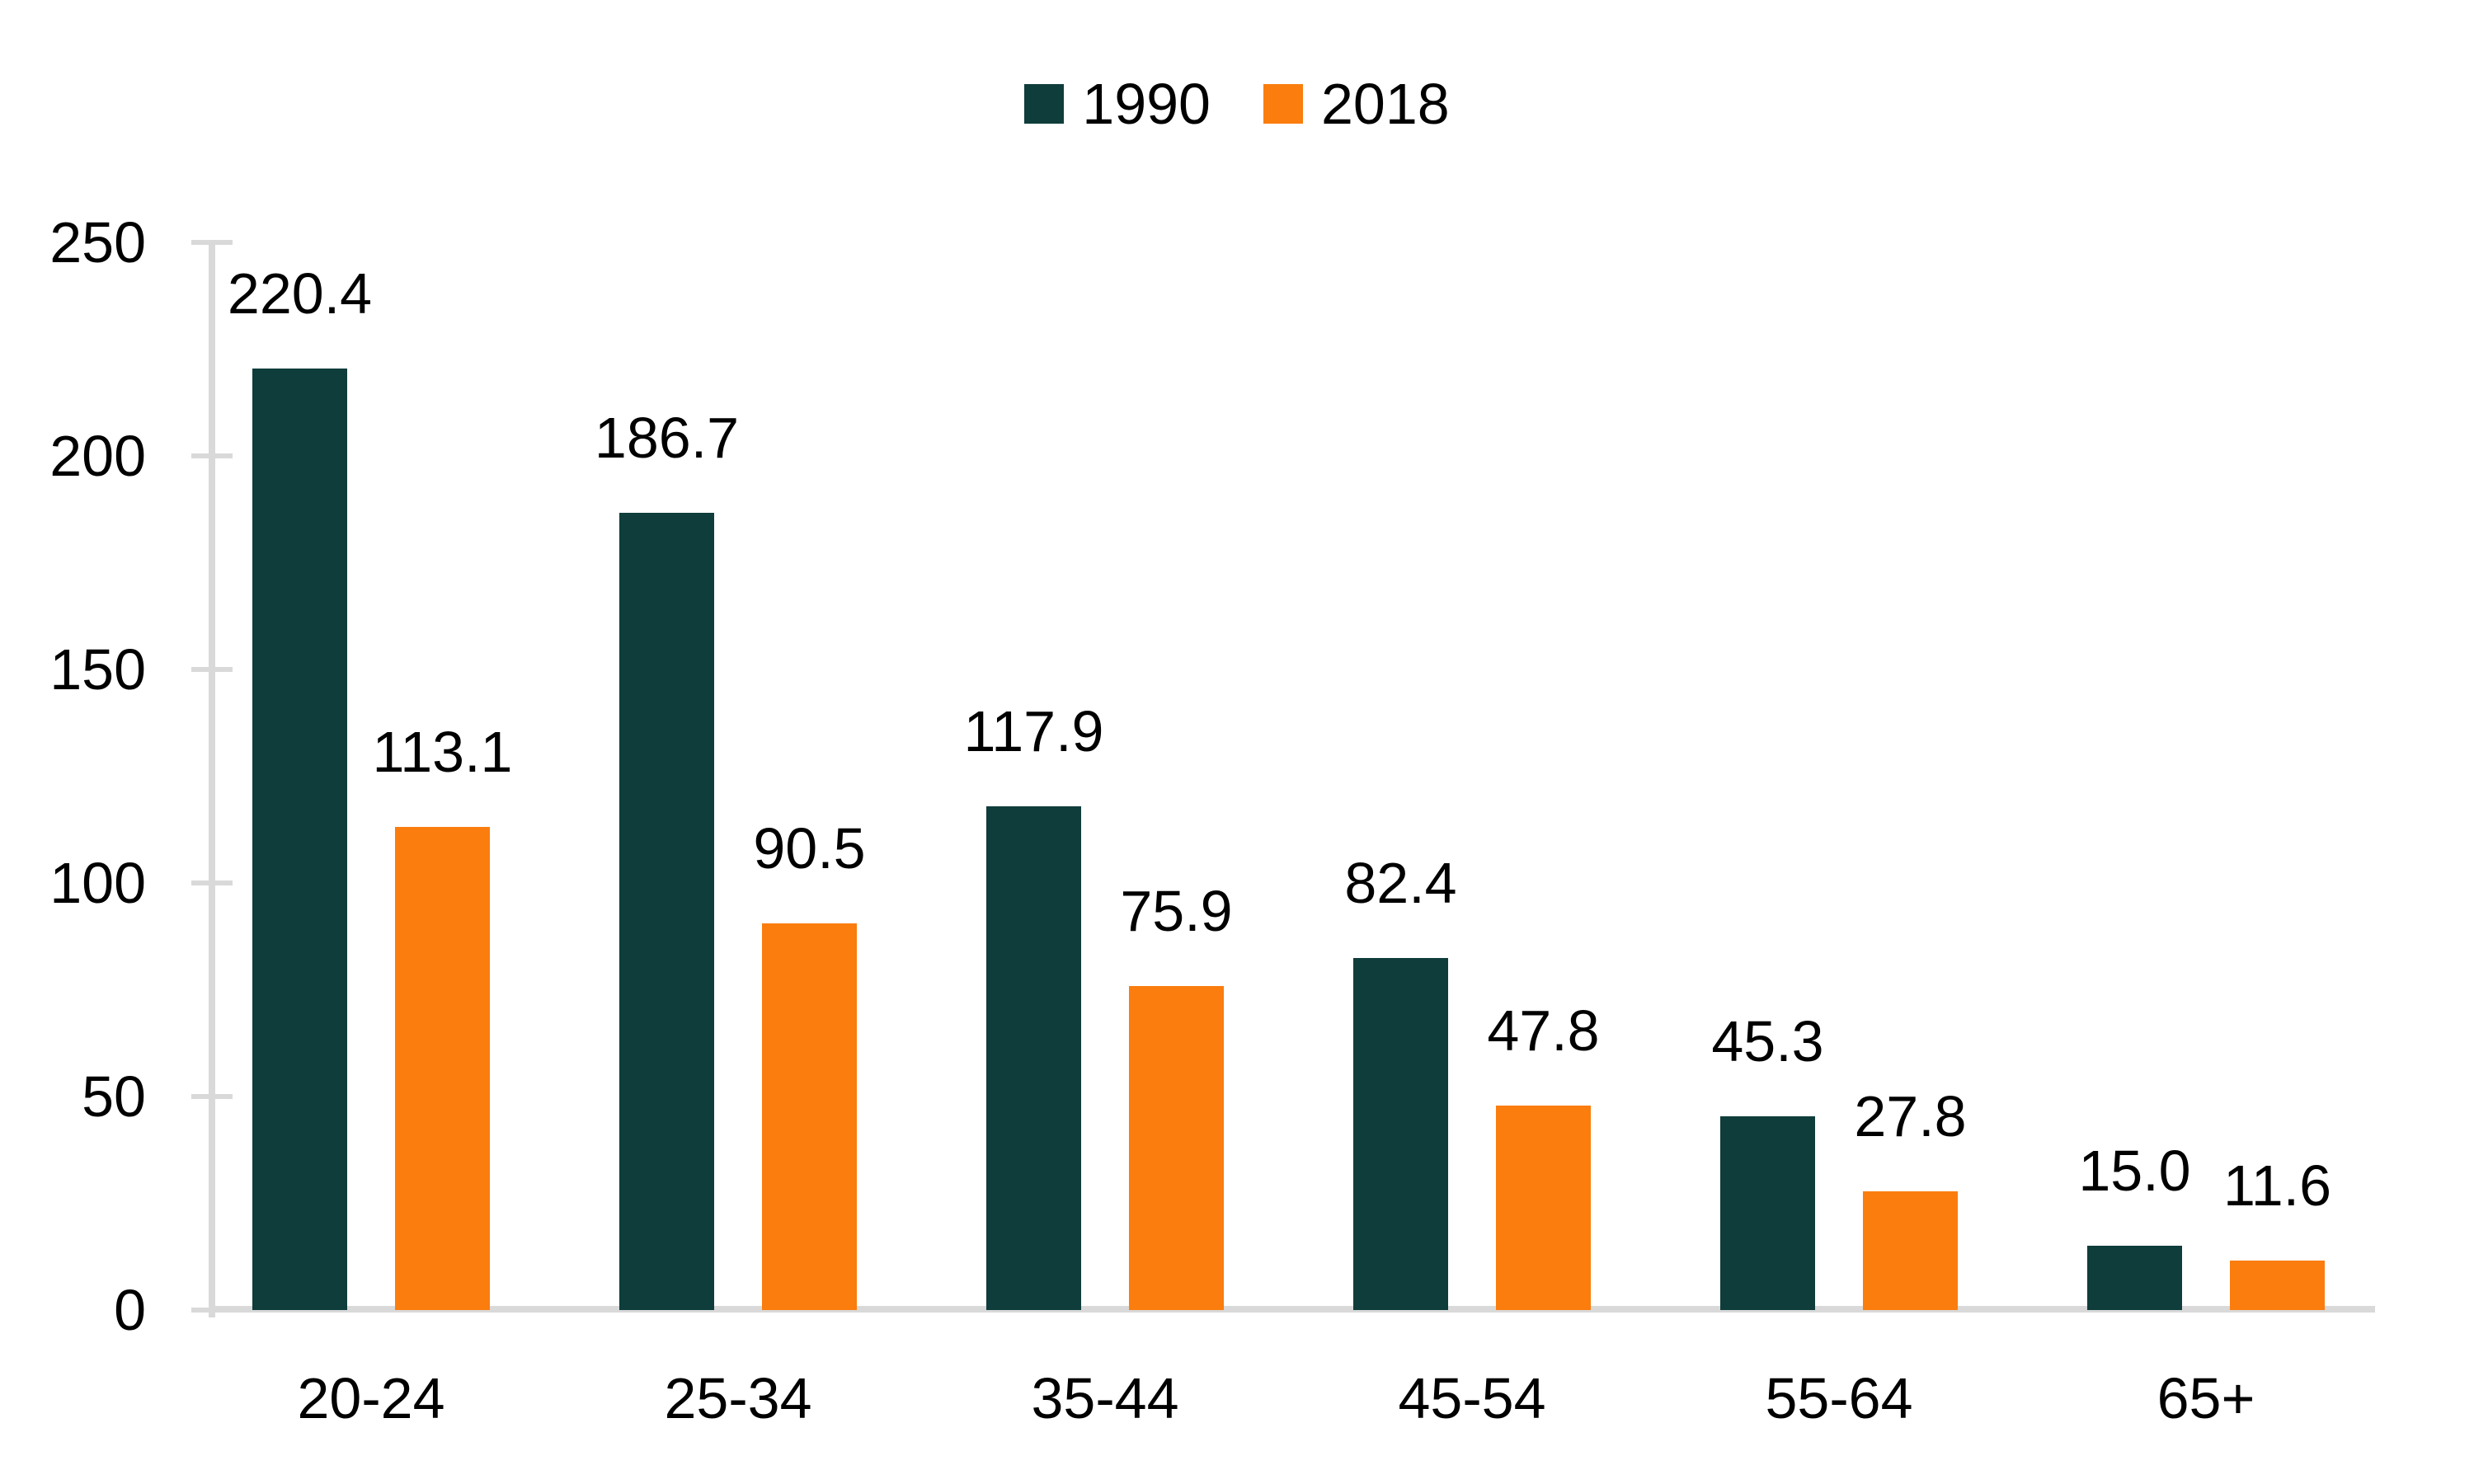  I want to click on chart-legend: 1990 2018, so click(1237, 104).